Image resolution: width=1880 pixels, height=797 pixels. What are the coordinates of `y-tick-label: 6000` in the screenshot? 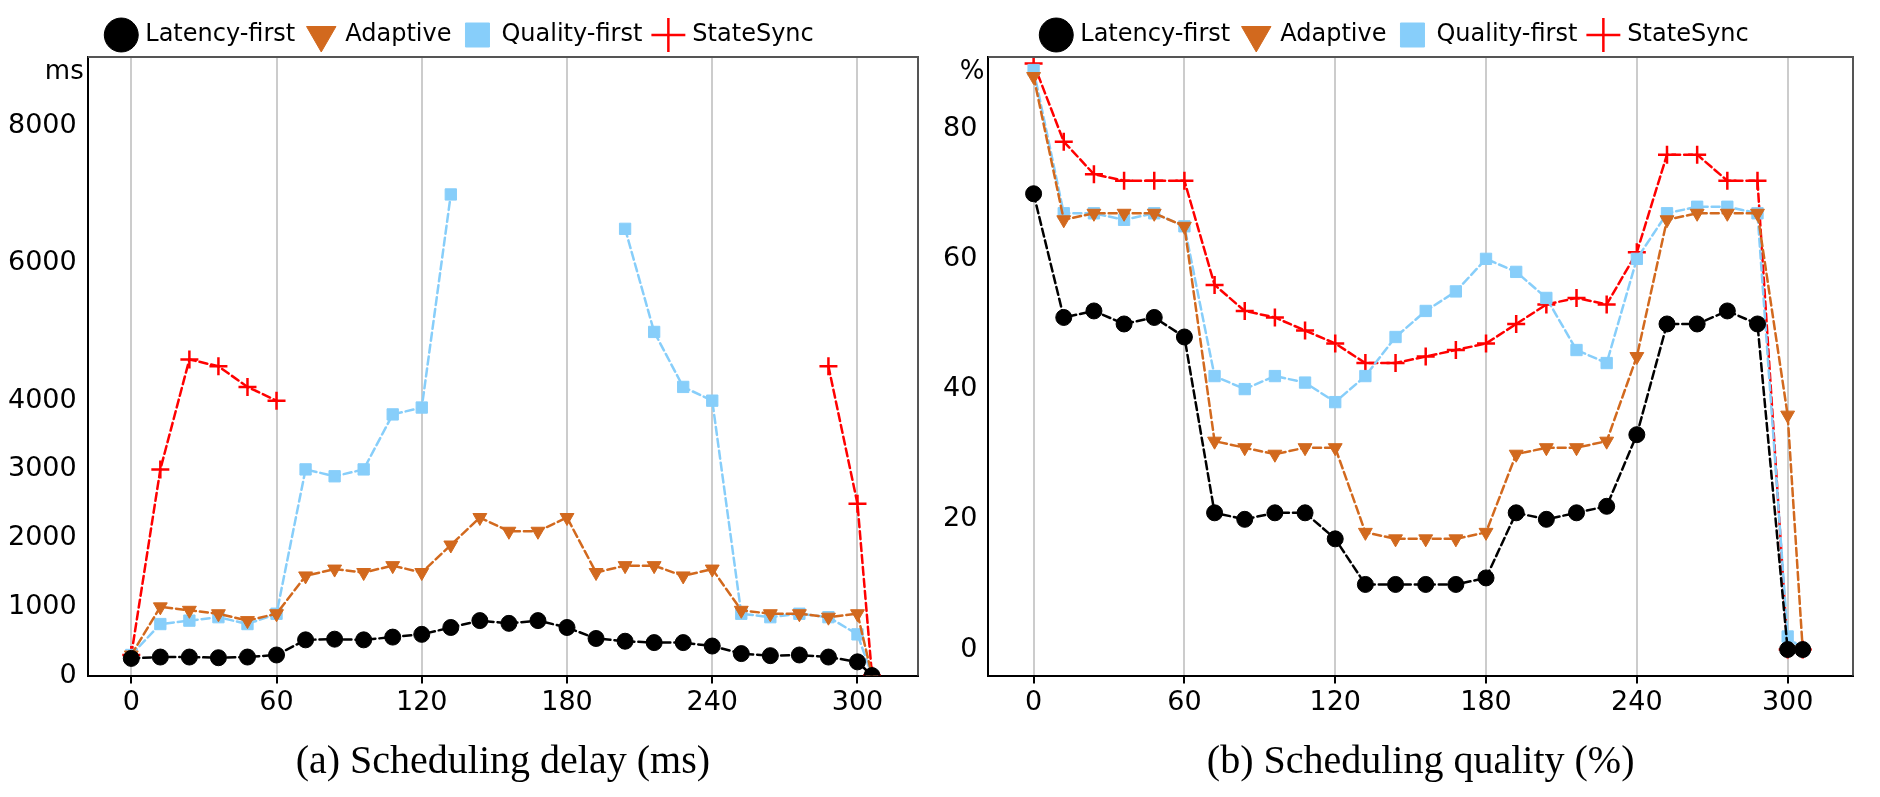 It's located at (42, 261).